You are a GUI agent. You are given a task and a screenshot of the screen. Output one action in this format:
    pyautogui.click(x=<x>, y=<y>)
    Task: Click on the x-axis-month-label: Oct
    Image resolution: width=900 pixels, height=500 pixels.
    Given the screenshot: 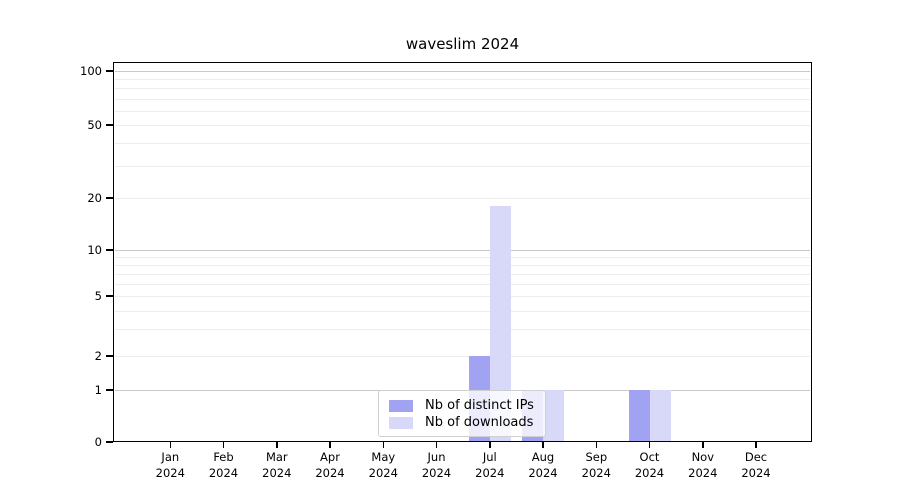 What is the action you would take?
    pyautogui.click(x=649, y=457)
    